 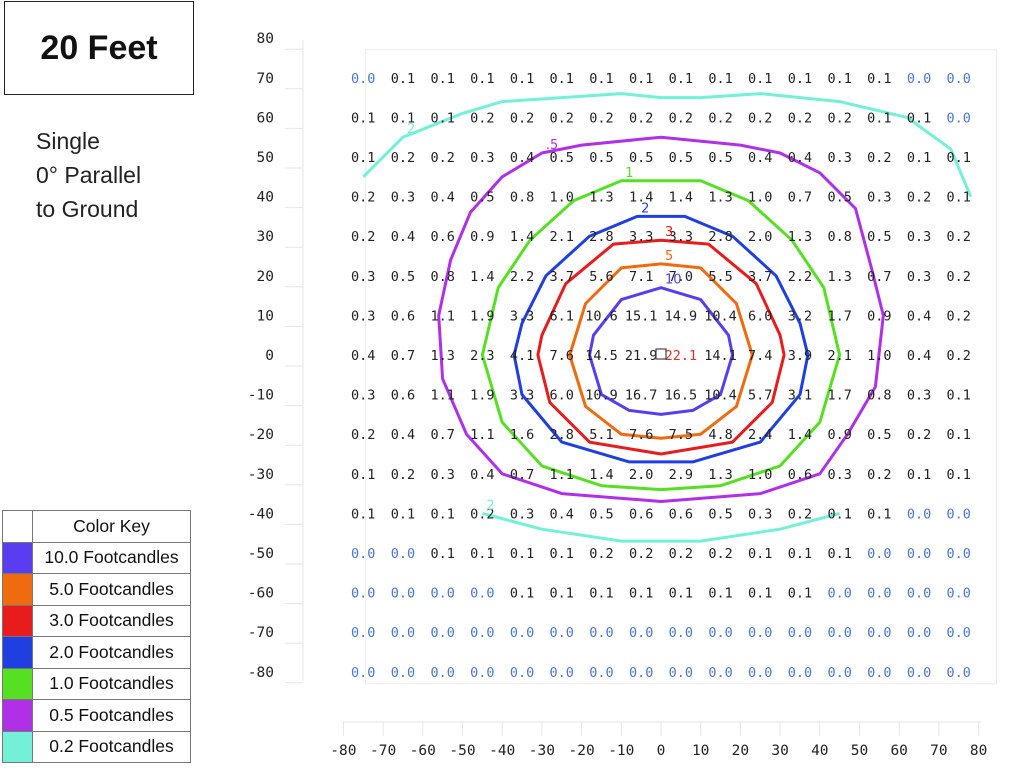 What do you see at coordinates (542, 751) in the screenshot?
I see `x-tick-label: -30` at bounding box center [542, 751].